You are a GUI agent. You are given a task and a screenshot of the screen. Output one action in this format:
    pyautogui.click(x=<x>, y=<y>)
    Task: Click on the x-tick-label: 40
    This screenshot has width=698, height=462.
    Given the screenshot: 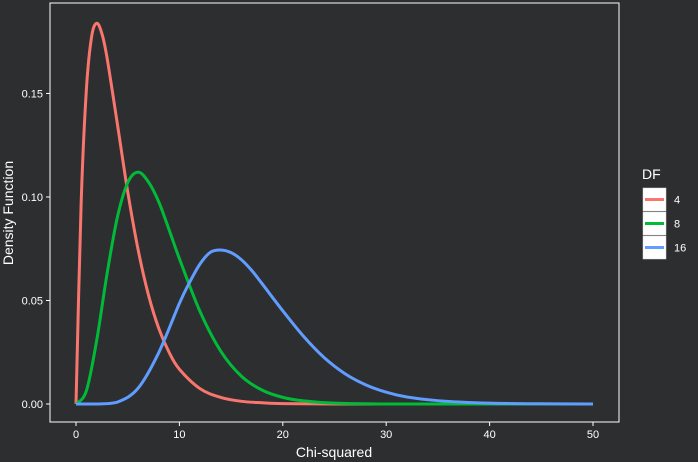 What is the action you would take?
    pyautogui.click(x=489, y=435)
    